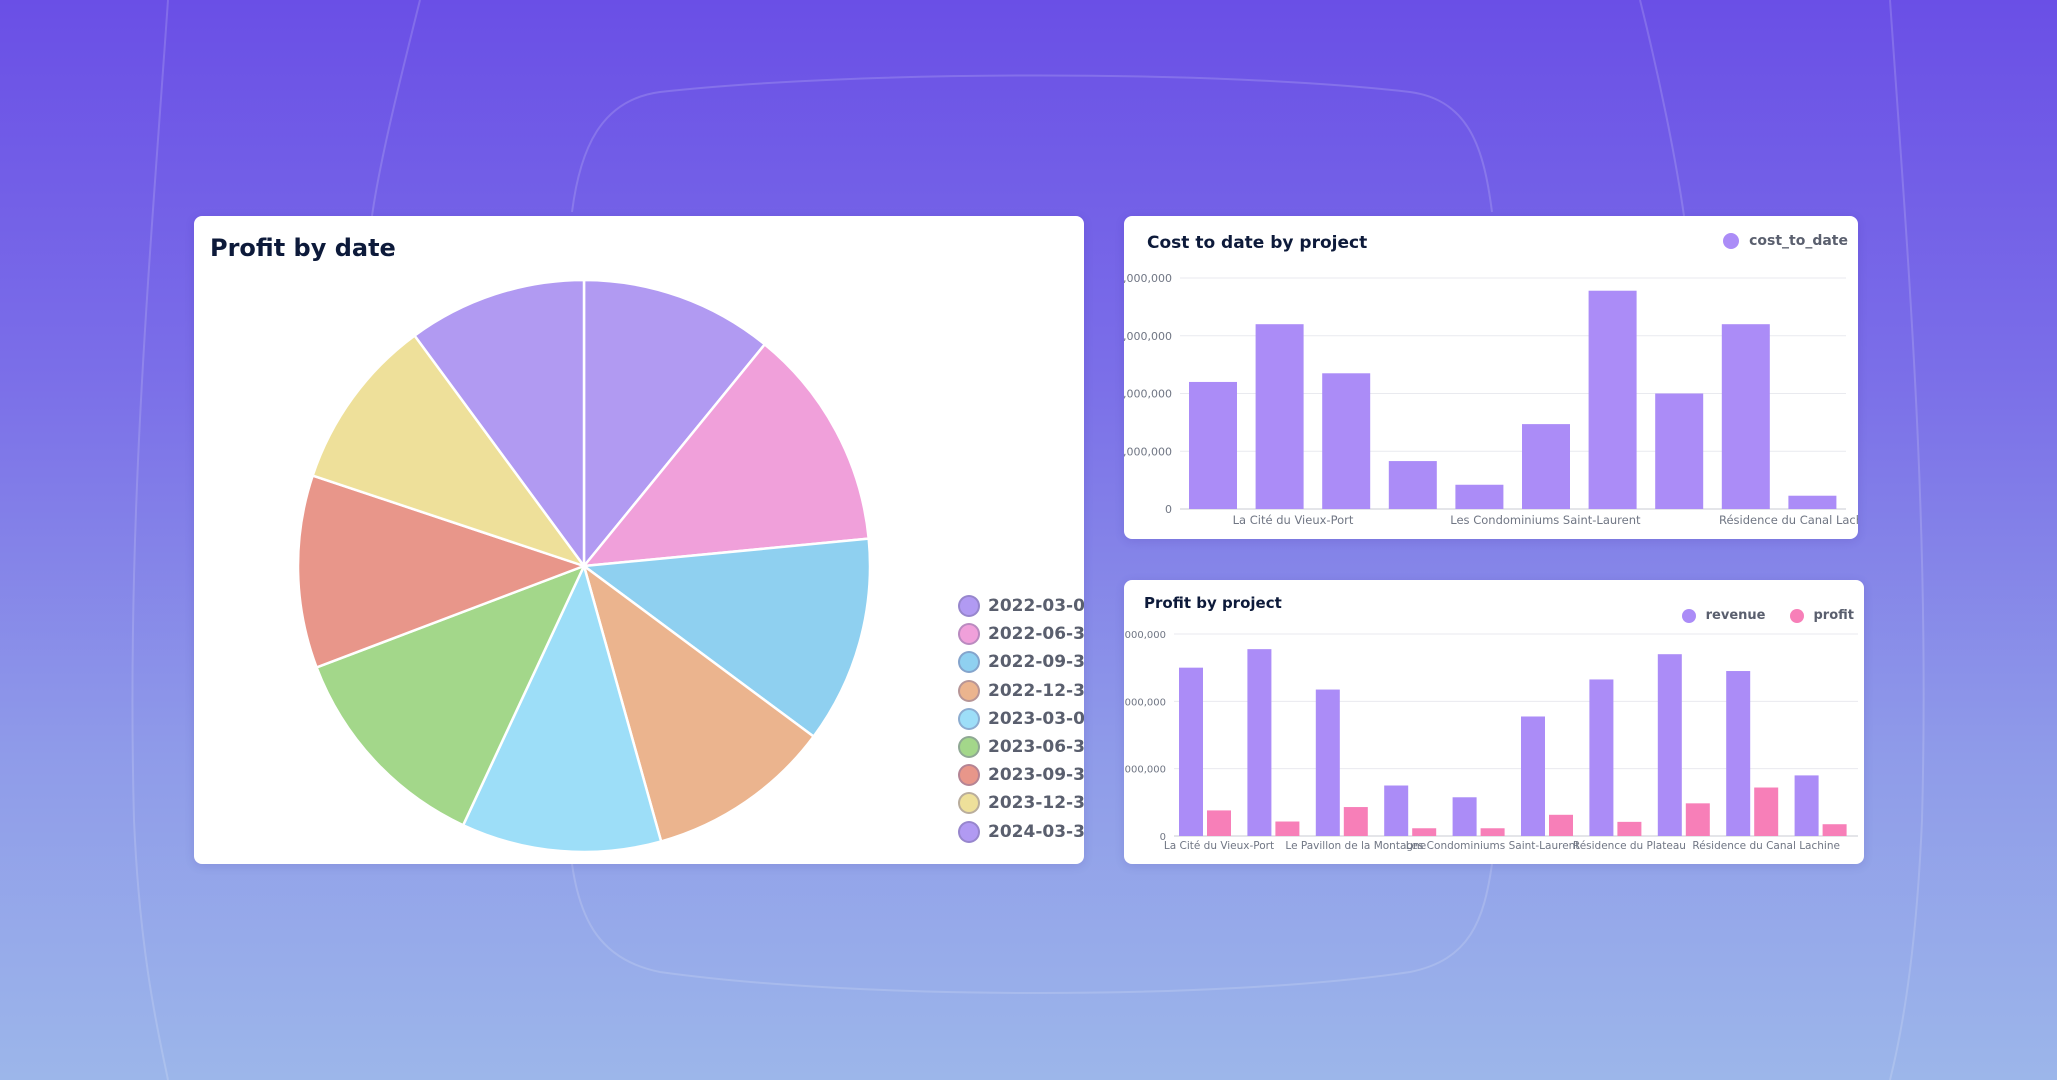 The width and height of the screenshot is (2057, 1080). What do you see at coordinates (1036, 690) in the screenshot?
I see `legend-label: 2022-12-31` at bounding box center [1036, 690].